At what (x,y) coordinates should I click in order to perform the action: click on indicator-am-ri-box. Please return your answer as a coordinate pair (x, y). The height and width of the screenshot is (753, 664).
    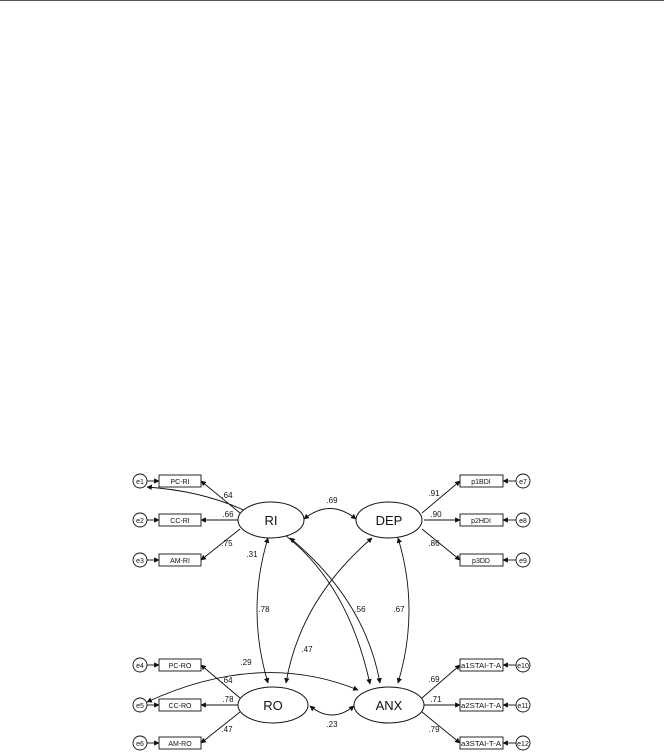
    Looking at the image, I should click on (180, 560).